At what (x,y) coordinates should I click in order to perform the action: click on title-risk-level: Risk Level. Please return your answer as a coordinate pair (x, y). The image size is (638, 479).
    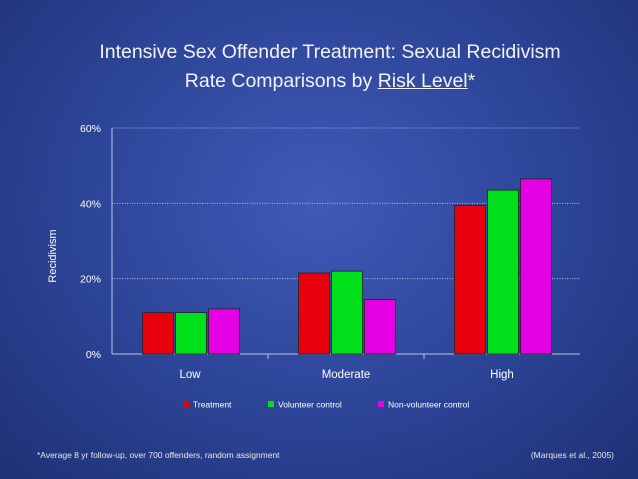
    Looking at the image, I should click on (422, 81).